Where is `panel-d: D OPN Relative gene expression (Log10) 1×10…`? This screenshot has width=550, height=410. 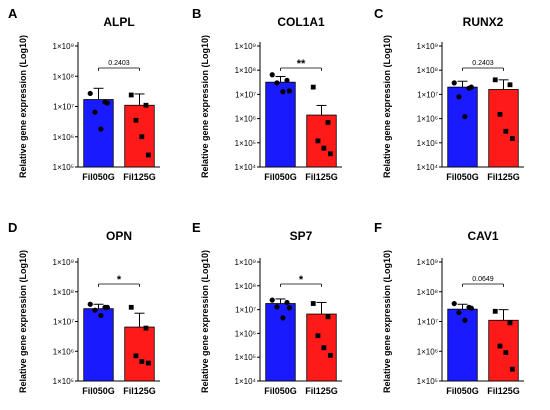 panel-d: D OPN Relative gene expression (Log10) 1×10… is located at coordinates (84, 308).